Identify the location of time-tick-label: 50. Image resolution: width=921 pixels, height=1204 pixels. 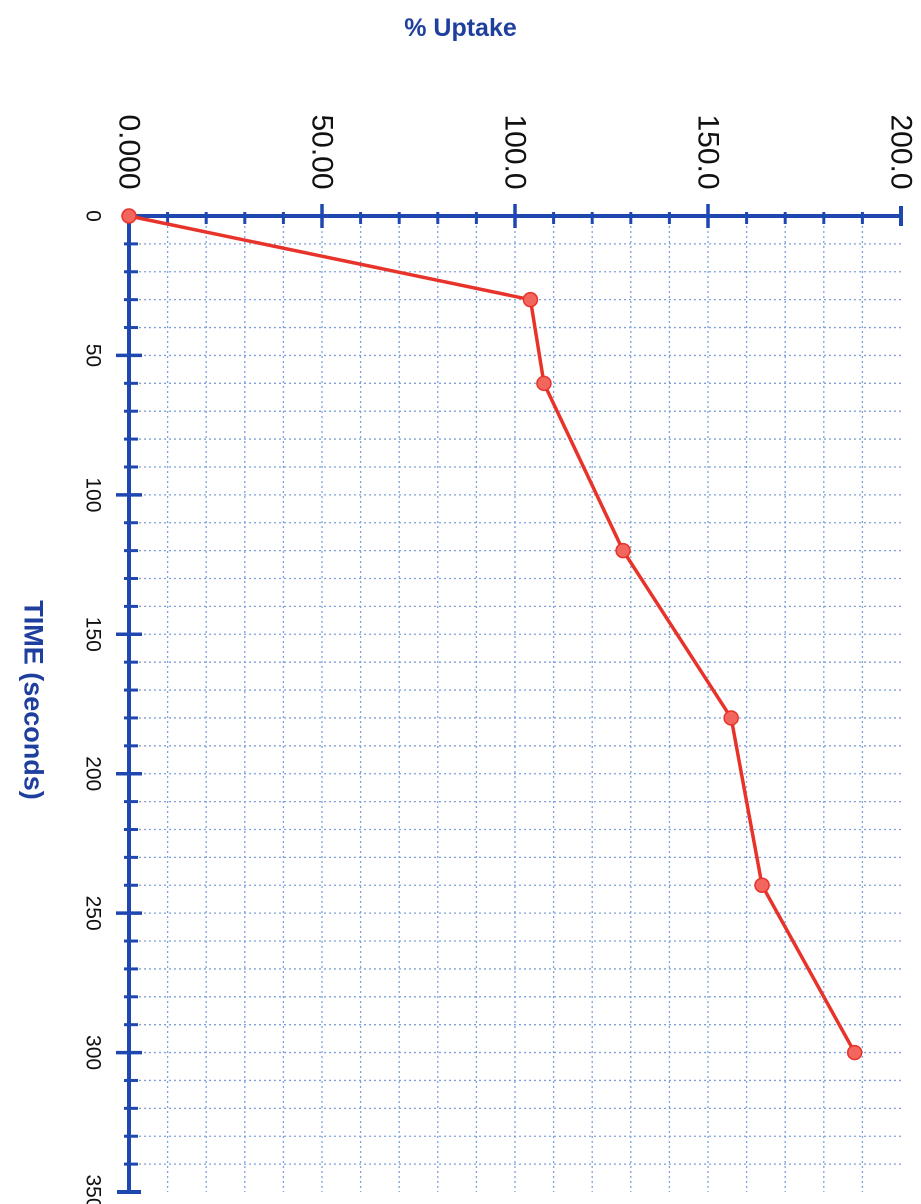
(93, 355).